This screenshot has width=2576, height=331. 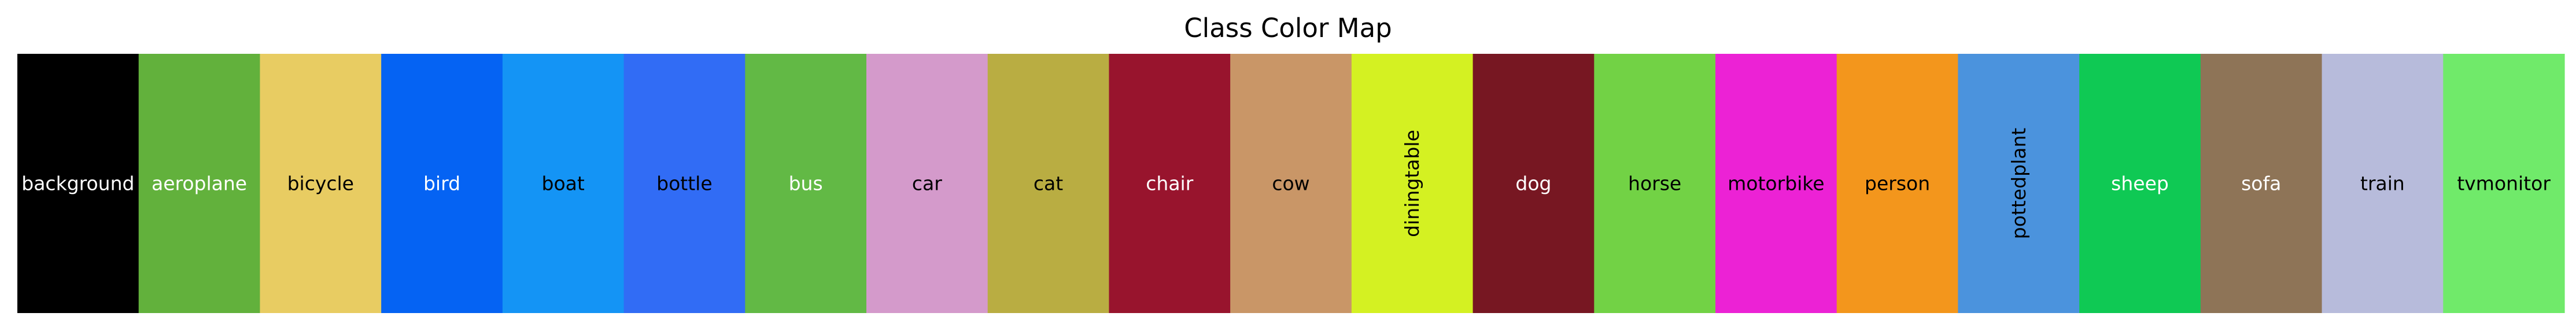 I want to click on swatch-motorbike, so click(x=1776, y=183).